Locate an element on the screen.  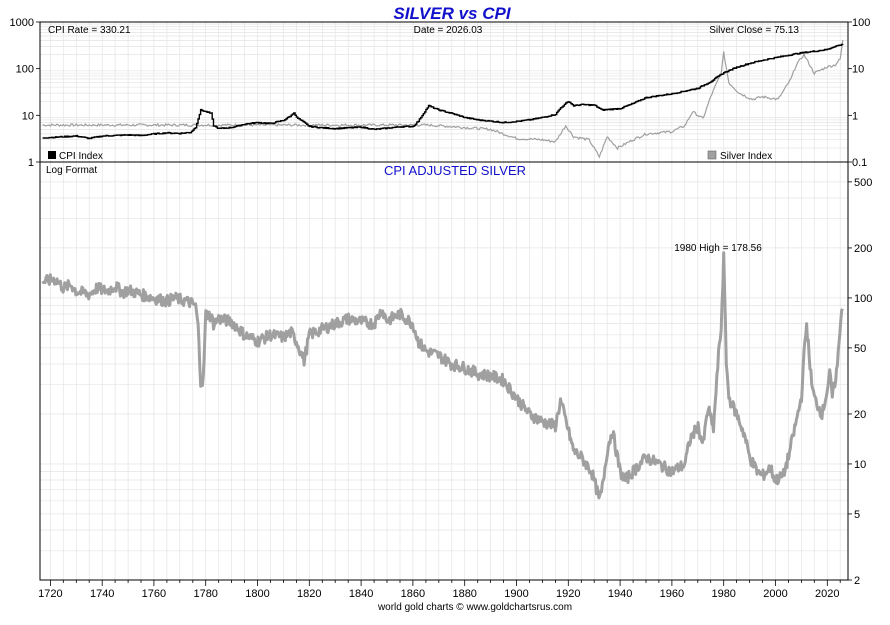
cpi-axis-label: 100 is located at coordinates (25, 70).